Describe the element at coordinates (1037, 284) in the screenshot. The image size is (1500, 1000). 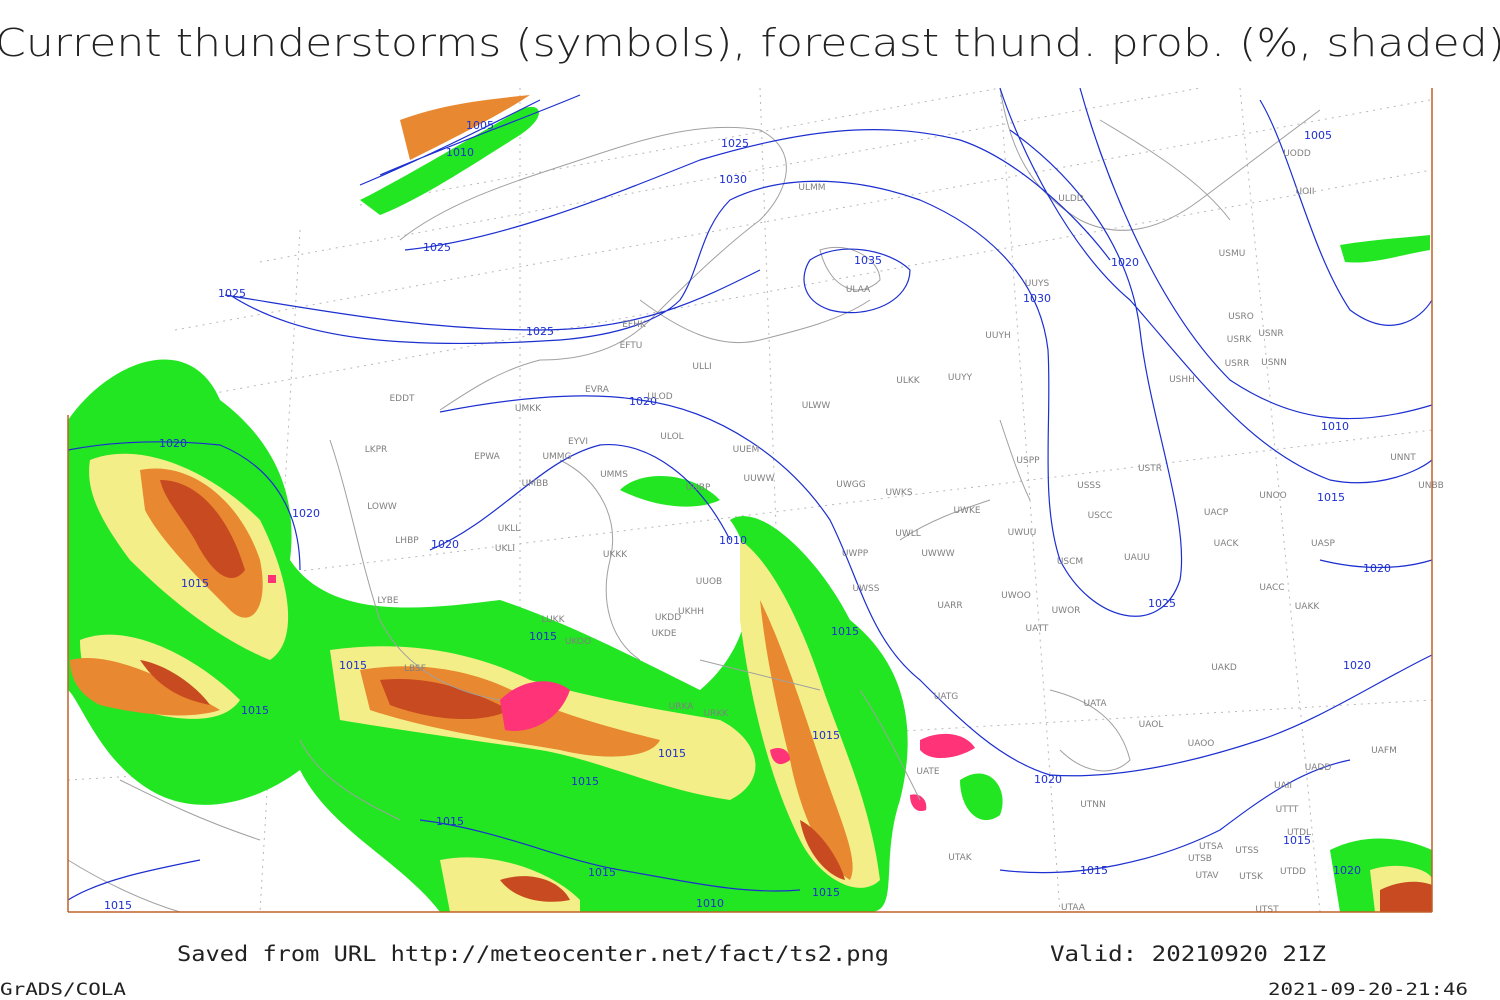
I see `station-label: UUYS` at that location.